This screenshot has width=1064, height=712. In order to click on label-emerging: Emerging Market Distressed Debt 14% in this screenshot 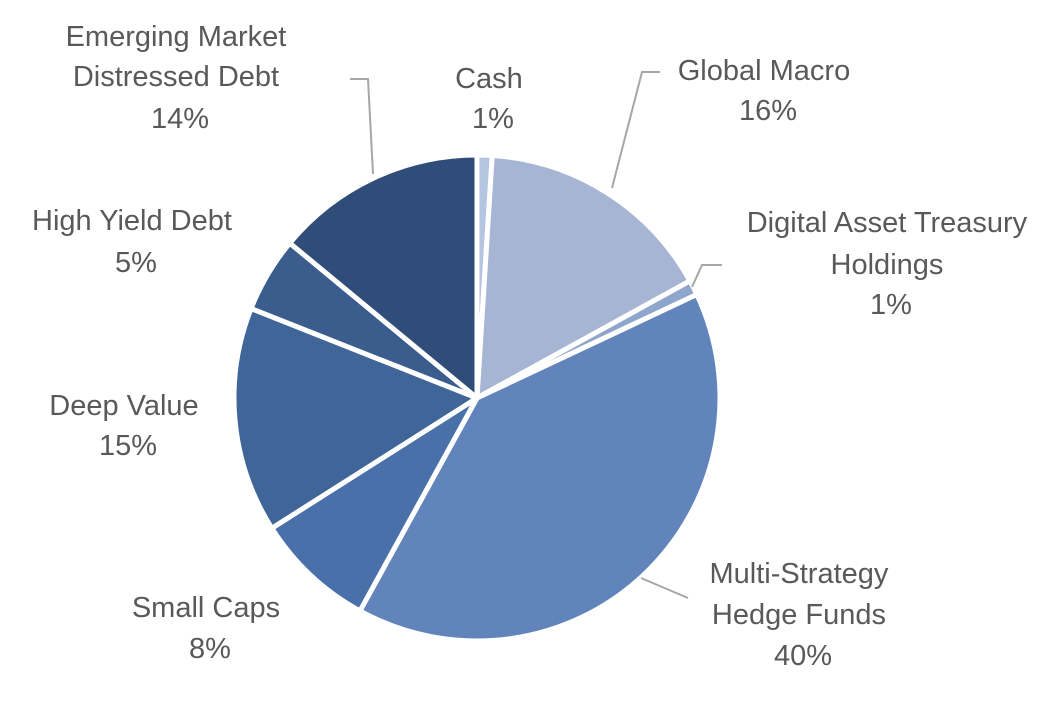, I will do `click(180, 78)`.